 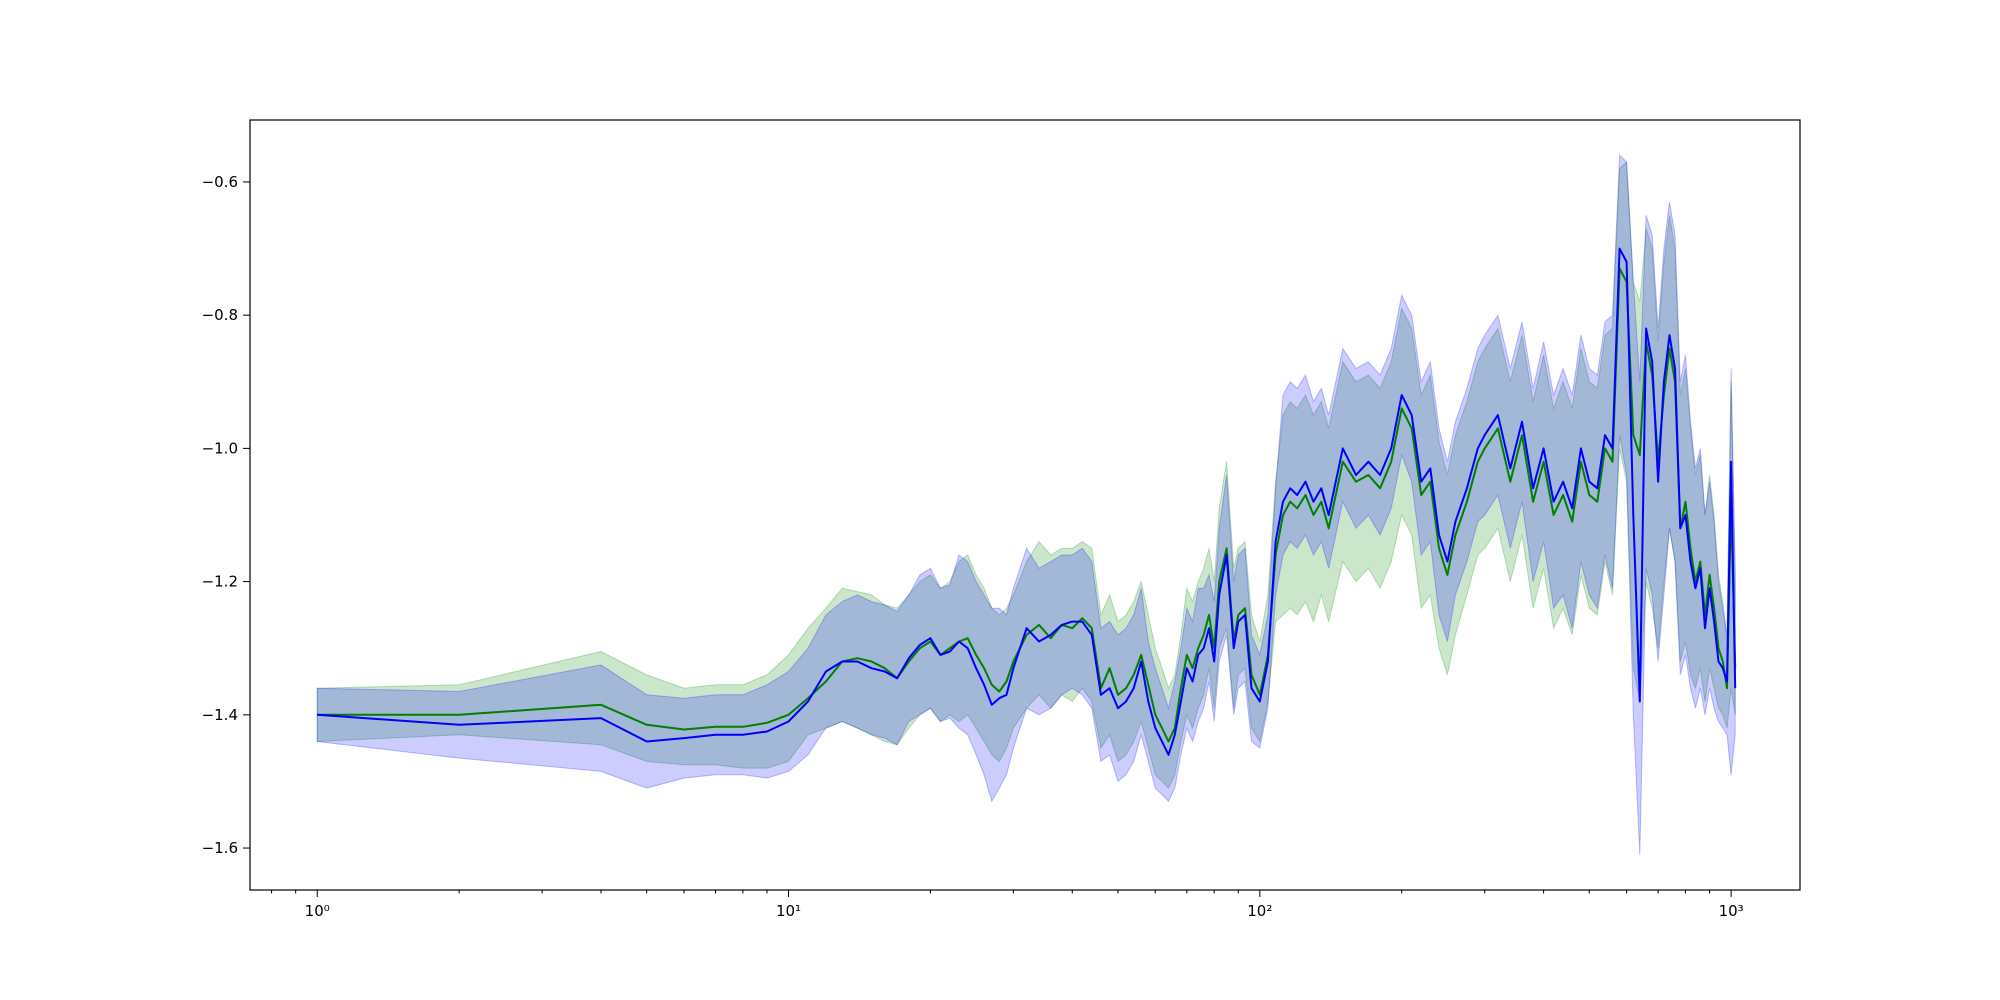 What do you see at coordinates (220, 315) in the screenshot?
I see `y-tick-label: −0.8` at bounding box center [220, 315].